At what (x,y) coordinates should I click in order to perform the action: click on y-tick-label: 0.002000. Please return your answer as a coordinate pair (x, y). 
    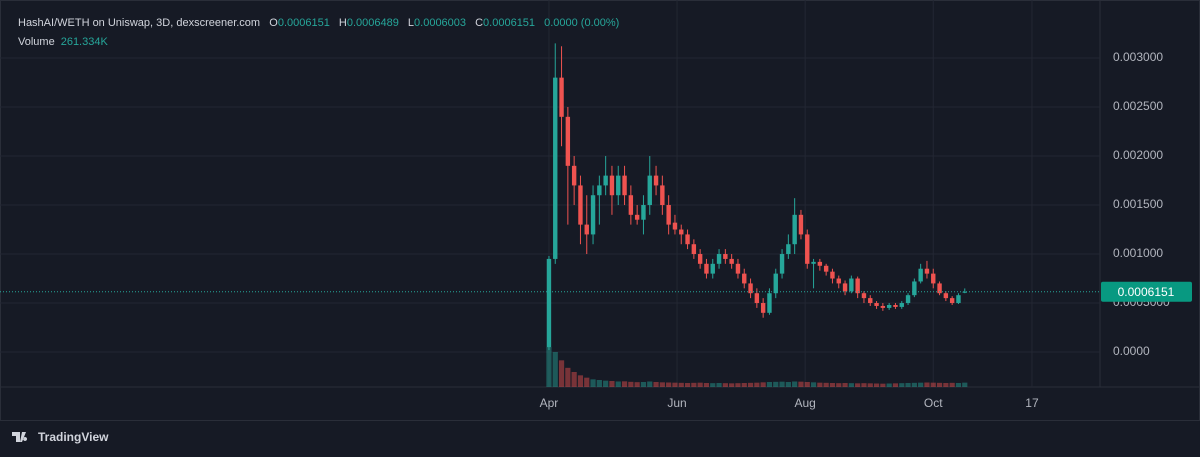
    Looking at the image, I should click on (1138, 155).